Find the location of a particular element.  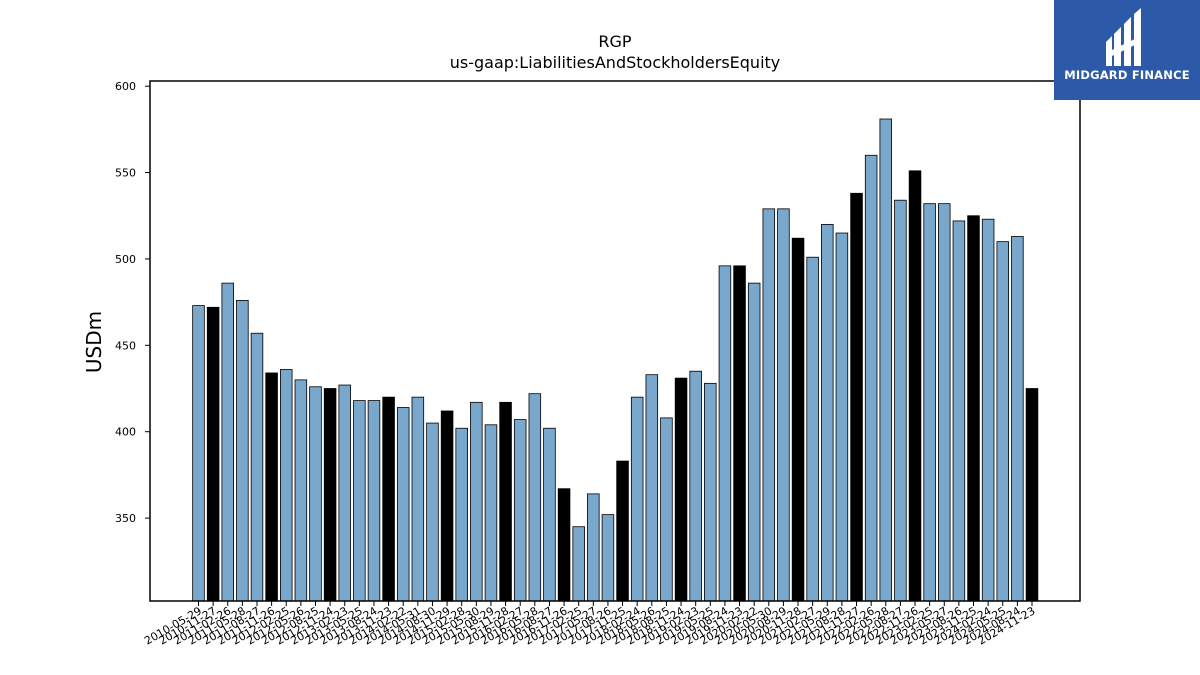

y-axis-ticks: 350 400 450 500 550 600 is located at coordinates (132, 302).